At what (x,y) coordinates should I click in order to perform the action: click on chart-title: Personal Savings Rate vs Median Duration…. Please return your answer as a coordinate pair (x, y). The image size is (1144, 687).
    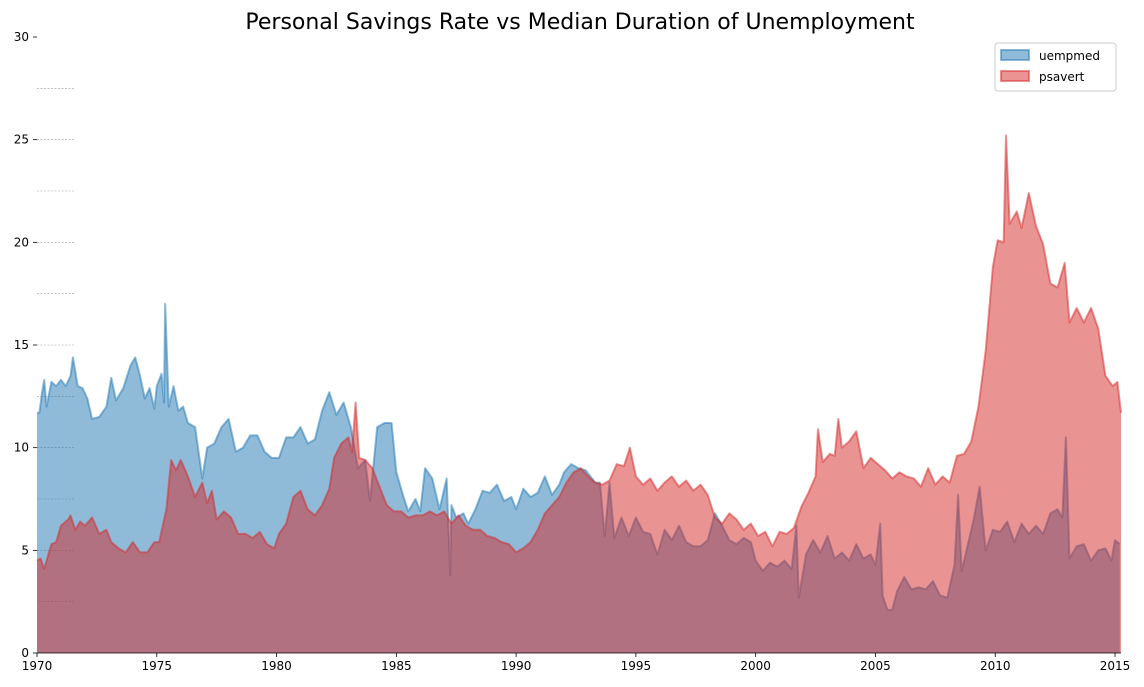
    Looking at the image, I should click on (580, 22).